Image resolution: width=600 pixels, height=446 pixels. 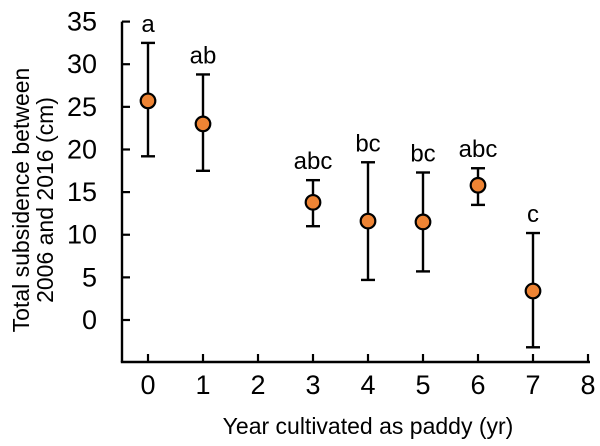 What do you see at coordinates (477, 385) in the screenshot?
I see `x-tick-label: 6` at bounding box center [477, 385].